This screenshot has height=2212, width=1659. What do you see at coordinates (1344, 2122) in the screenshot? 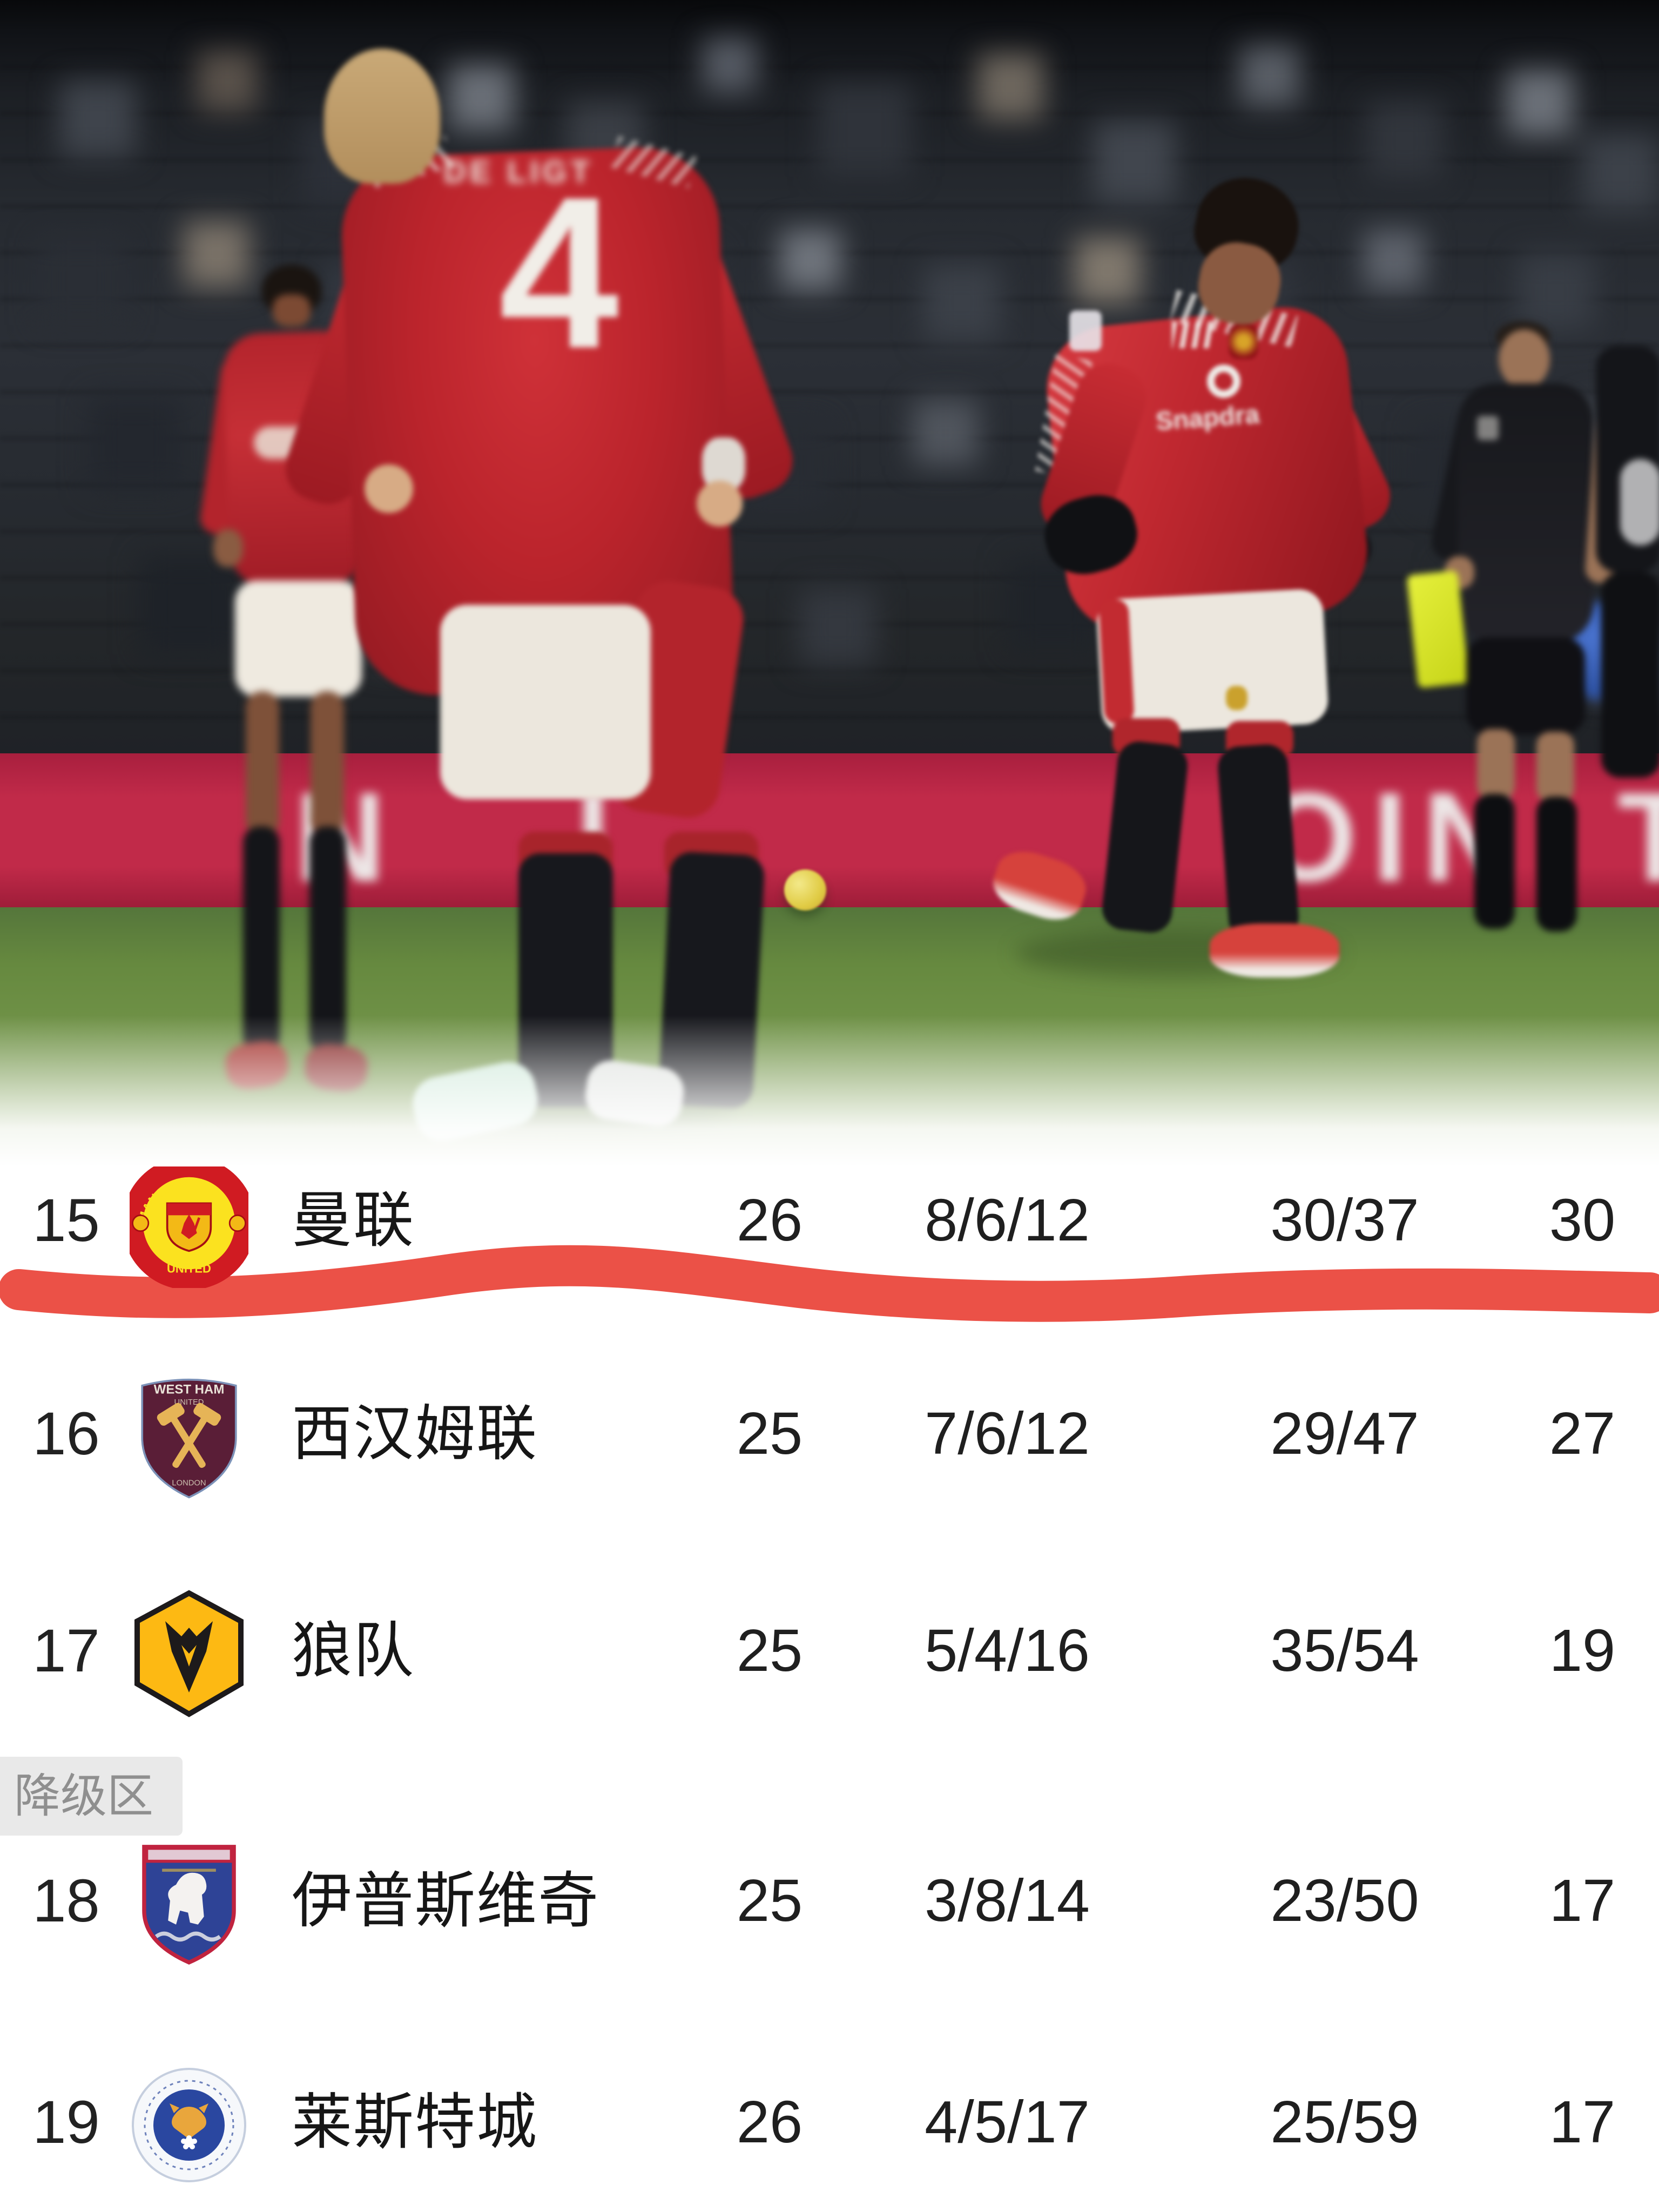
I see `goals-cell: 25/59` at bounding box center [1344, 2122].